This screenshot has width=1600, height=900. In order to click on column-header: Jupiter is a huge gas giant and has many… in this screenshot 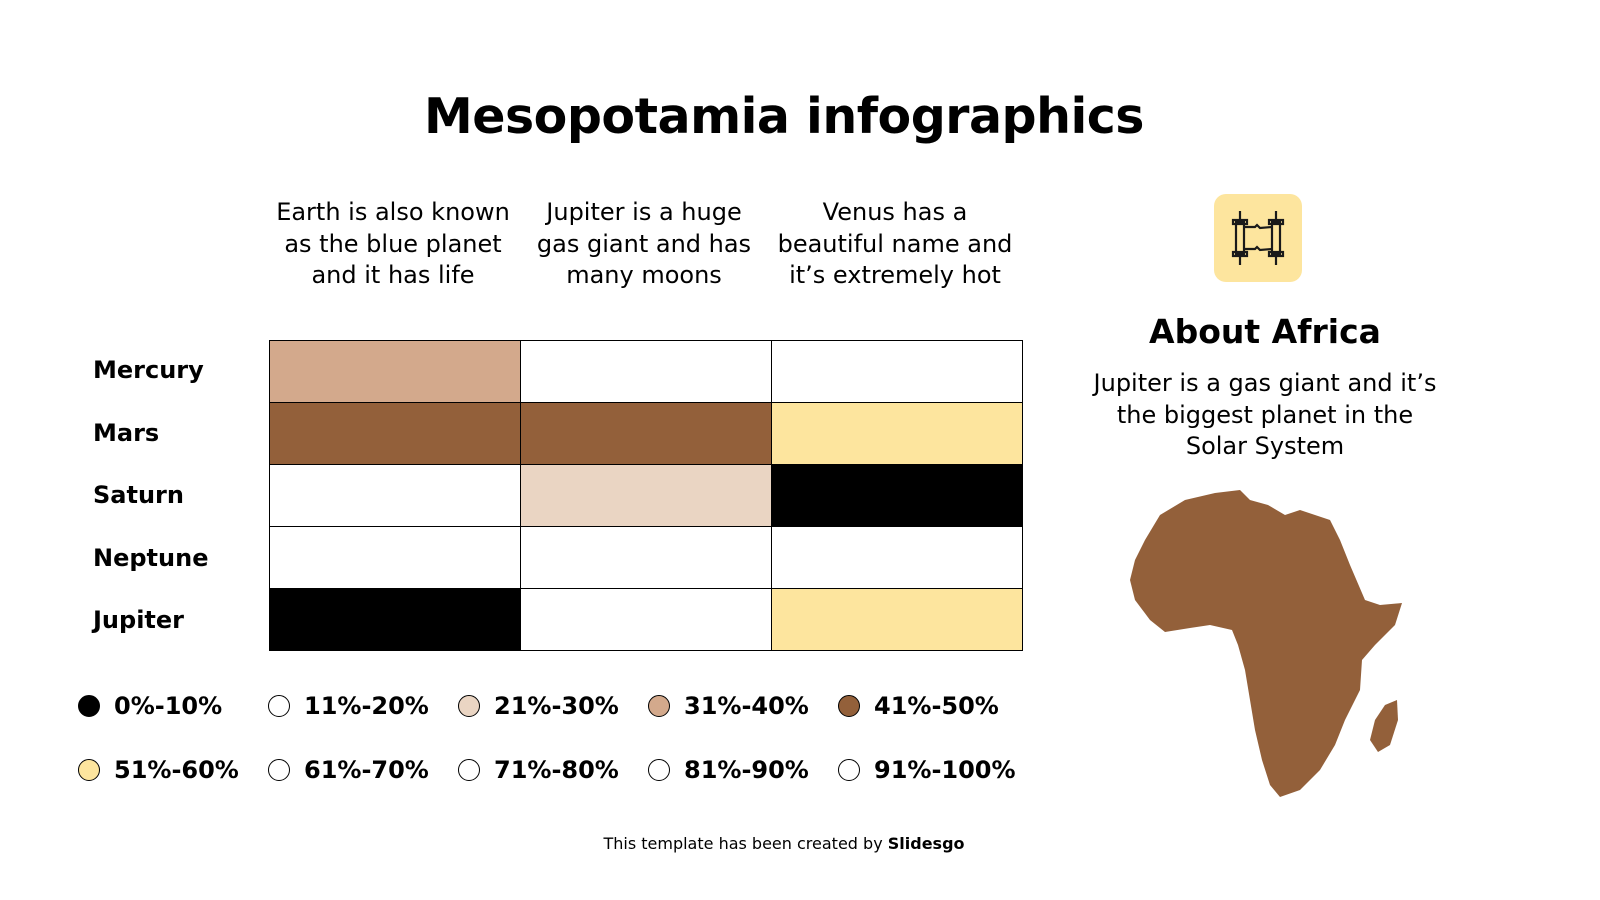, I will do `click(644, 243)`.